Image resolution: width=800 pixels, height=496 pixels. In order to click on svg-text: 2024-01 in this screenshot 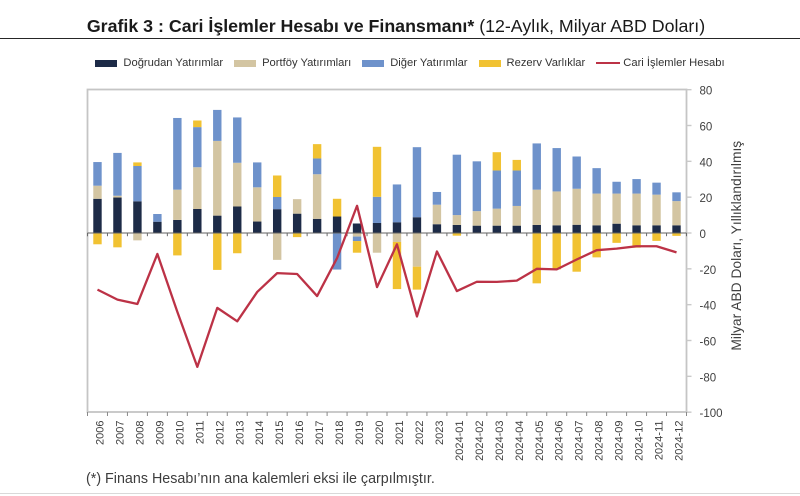, I will do `click(460, 441)`.